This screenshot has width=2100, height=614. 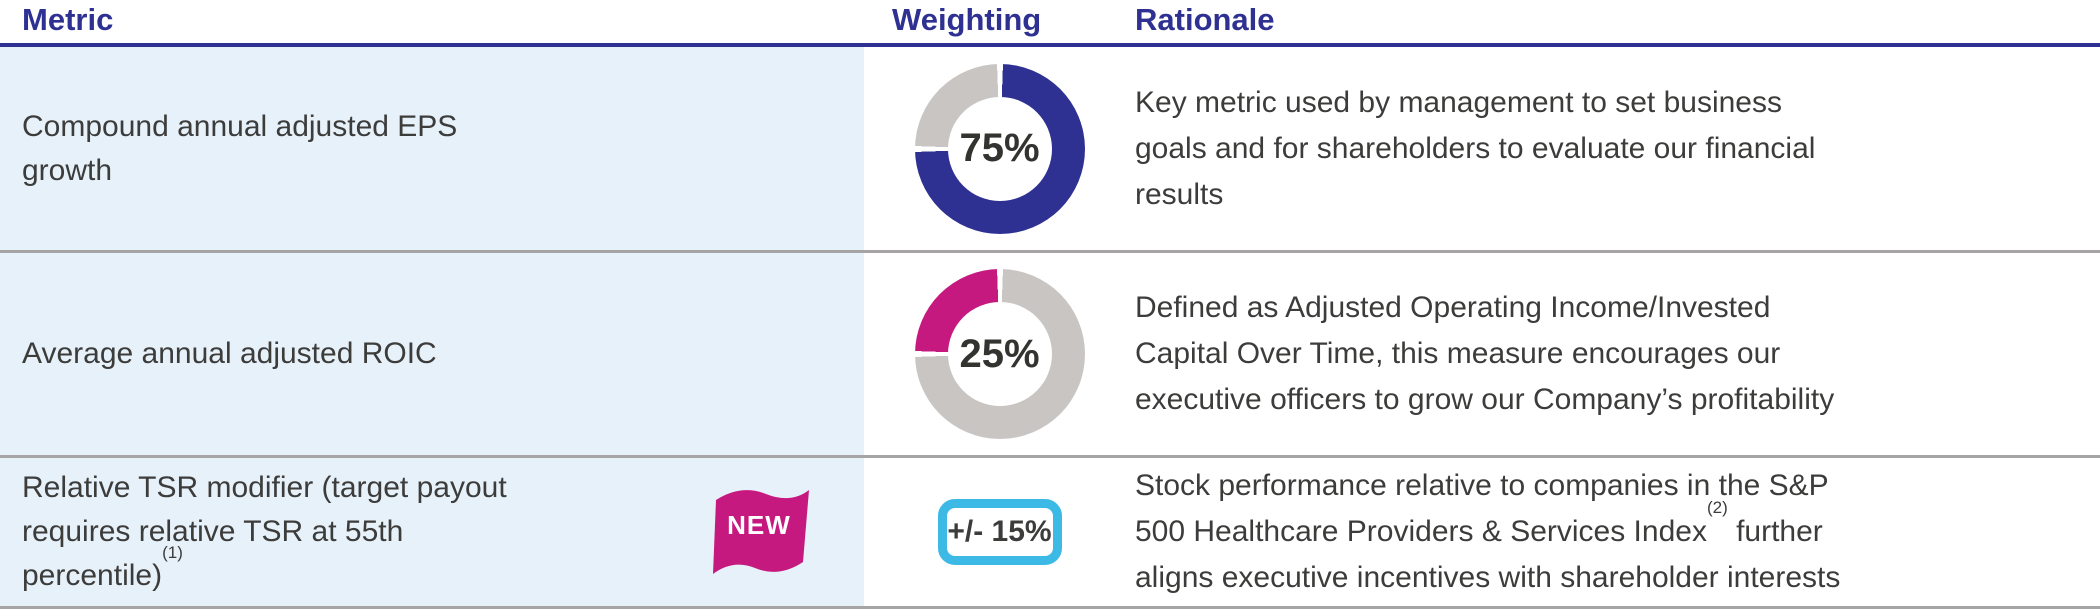 I want to click on column-header-weighting: Weighting, so click(x=967, y=19).